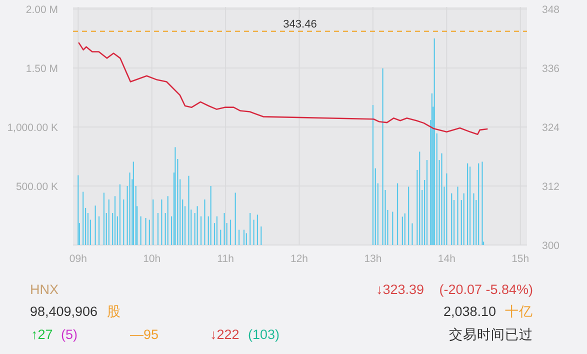 The image size is (587, 354). What do you see at coordinates (225, 259) in the screenshot?
I see `x-tick-label: 11h` at bounding box center [225, 259].